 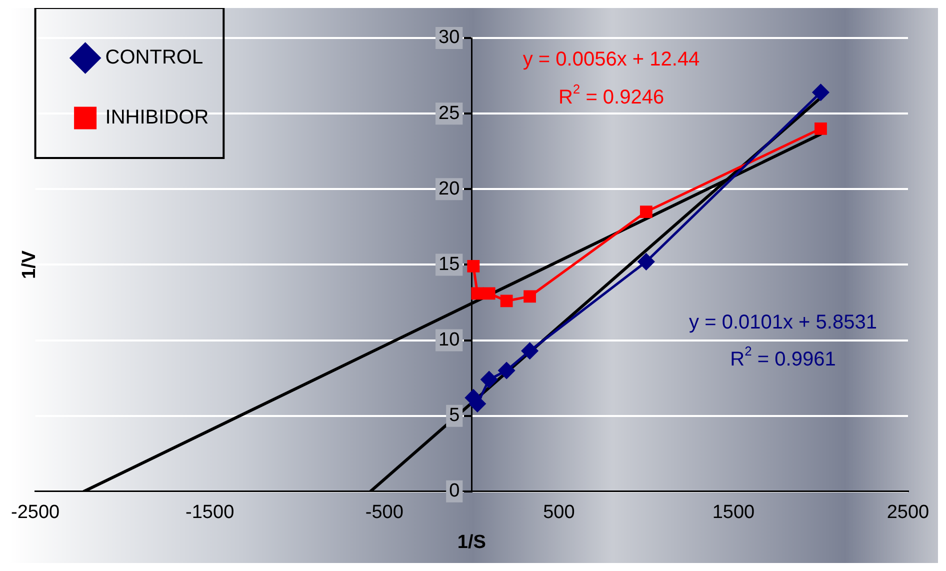 What do you see at coordinates (908, 513) in the screenshot?
I see `x-tick-label: 2500` at bounding box center [908, 513].